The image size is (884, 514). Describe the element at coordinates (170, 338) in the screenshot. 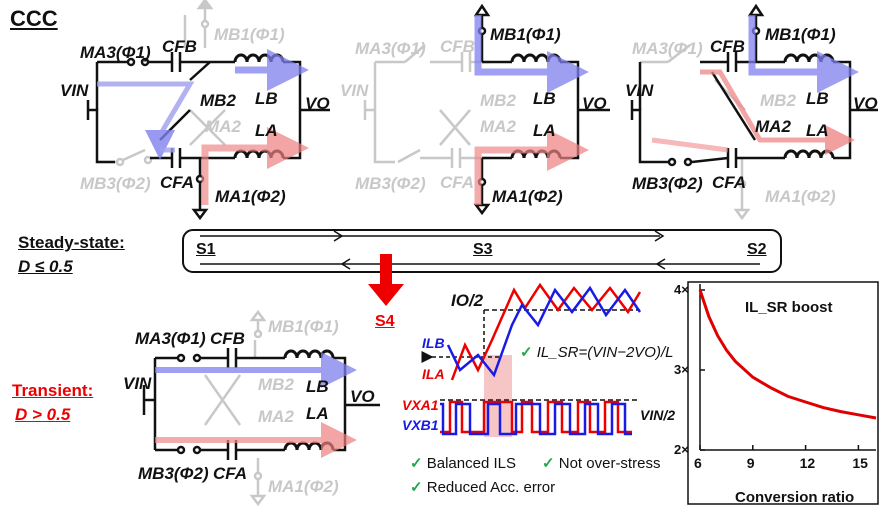

I see `c4-ma3: MA3(Φ1)` at that location.